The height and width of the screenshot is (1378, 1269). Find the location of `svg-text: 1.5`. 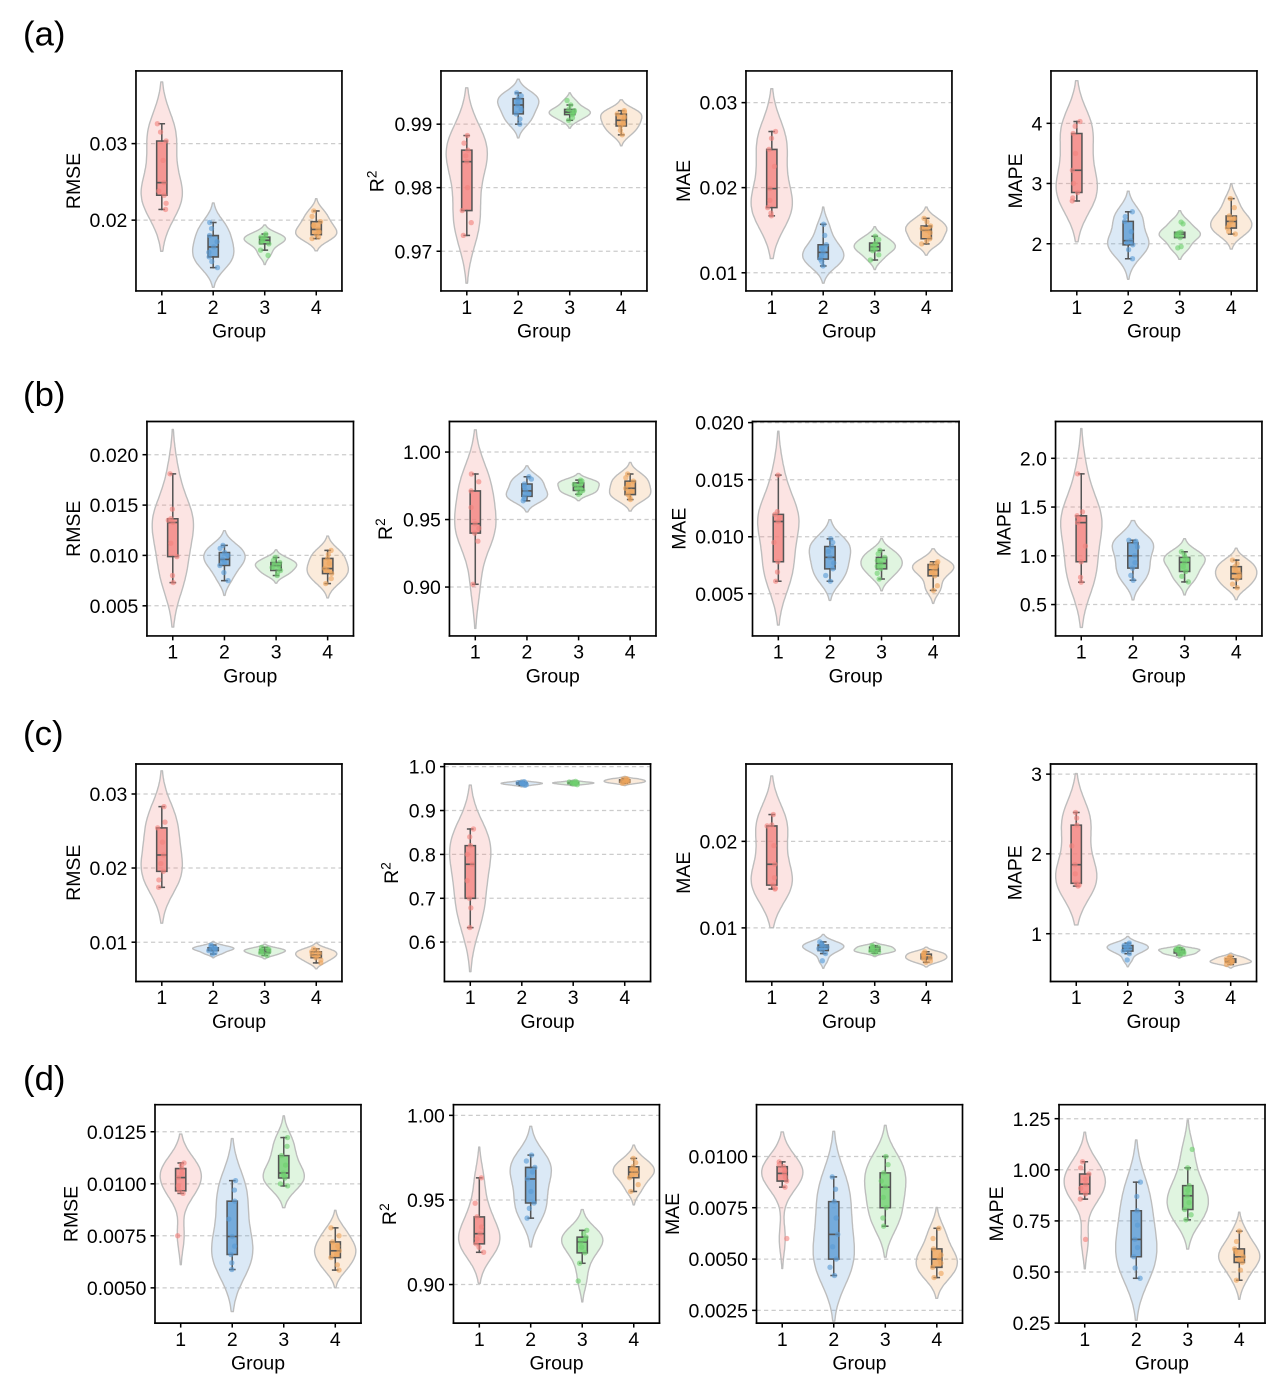

svg-text: 1.5 is located at coordinates (1033, 508).